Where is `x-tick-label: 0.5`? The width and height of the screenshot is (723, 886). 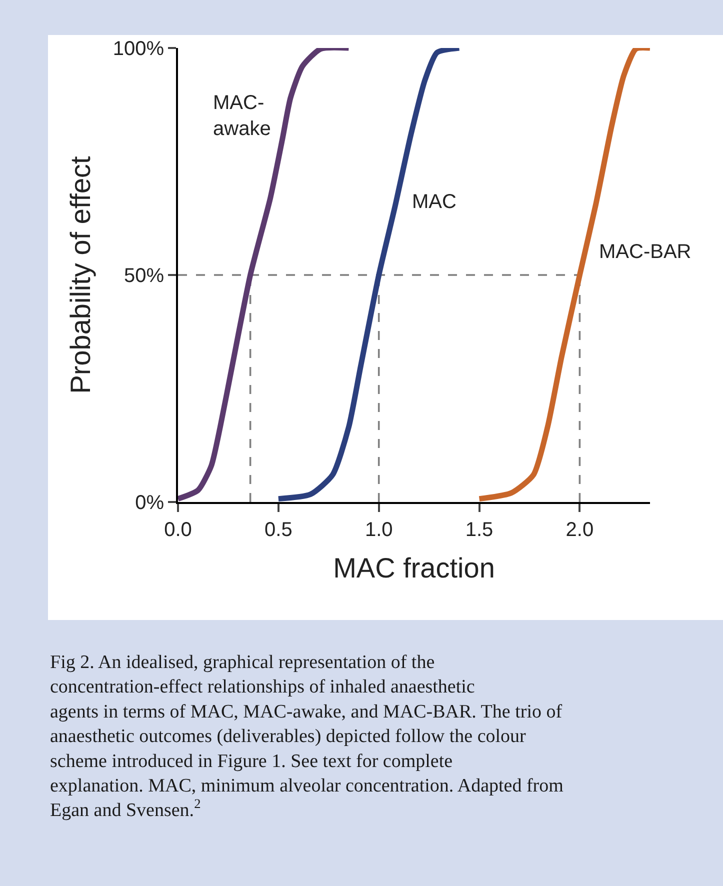
x-tick-label: 0.5 is located at coordinates (278, 530).